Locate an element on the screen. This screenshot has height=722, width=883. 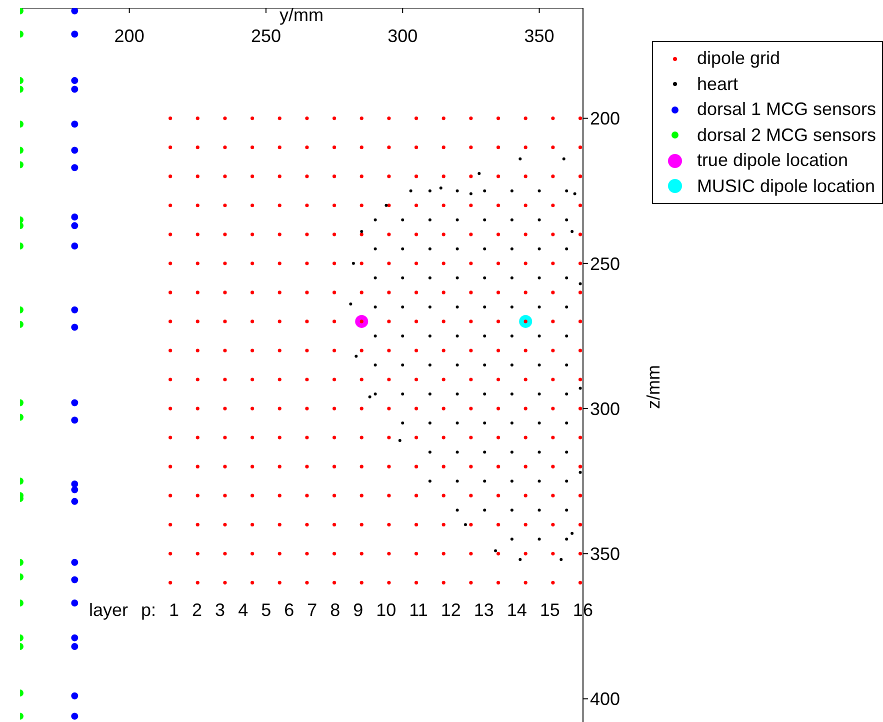
x-axis-title: y/mm is located at coordinates (302, 14).